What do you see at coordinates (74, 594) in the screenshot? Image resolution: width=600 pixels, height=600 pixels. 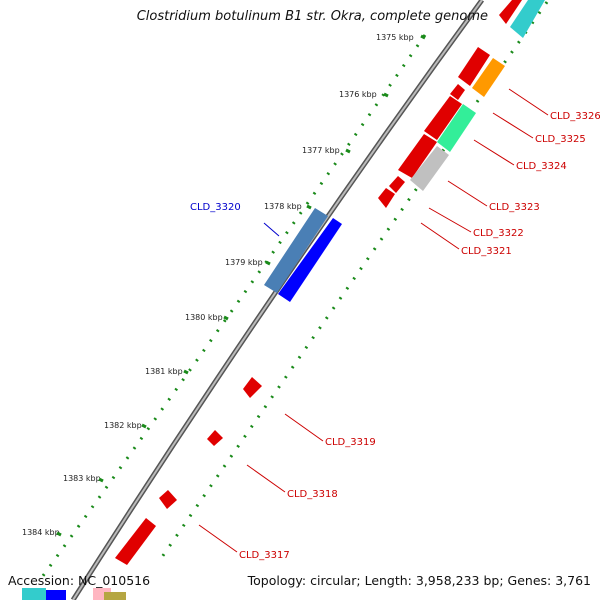 I see `genes-bottom` at bounding box center [74, 594].